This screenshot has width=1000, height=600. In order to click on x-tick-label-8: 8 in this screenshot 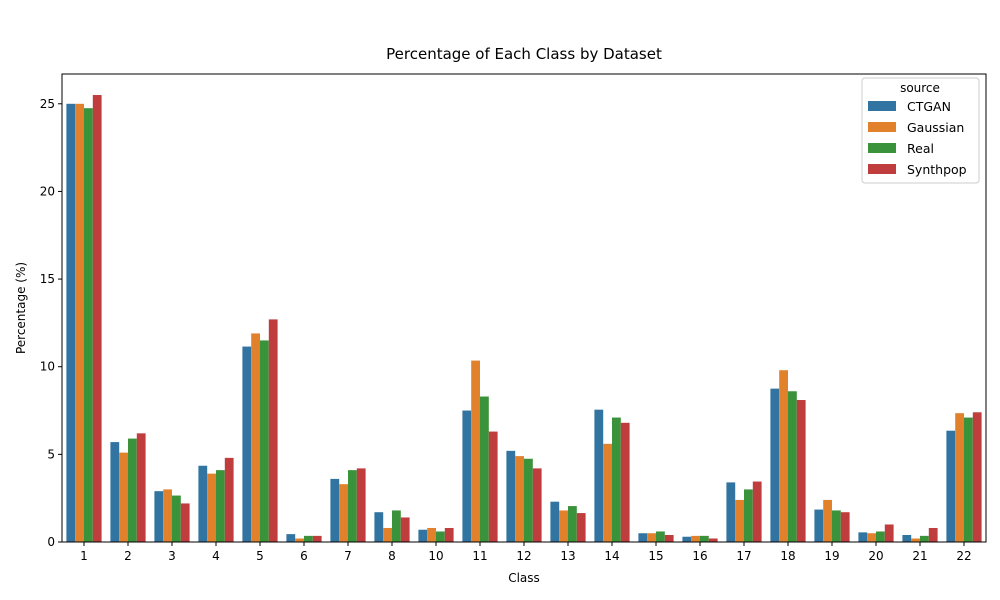, I will do `click(392, 556)`.